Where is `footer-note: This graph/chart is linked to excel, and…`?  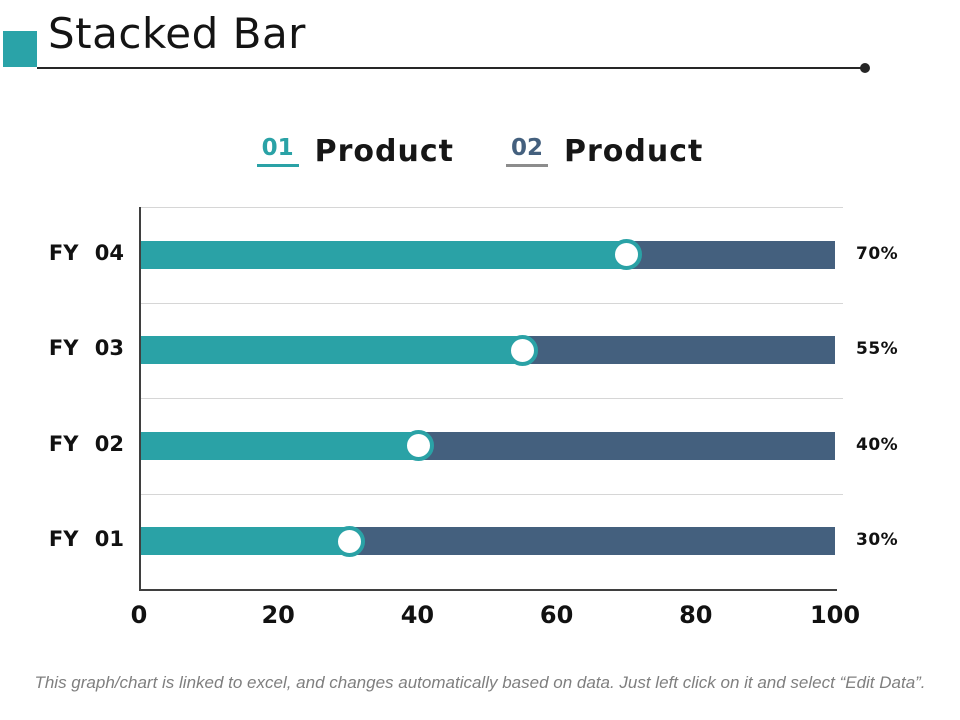 footer-note: This graph/chart is linked to excel, and… is located at coordinates (480, 682).